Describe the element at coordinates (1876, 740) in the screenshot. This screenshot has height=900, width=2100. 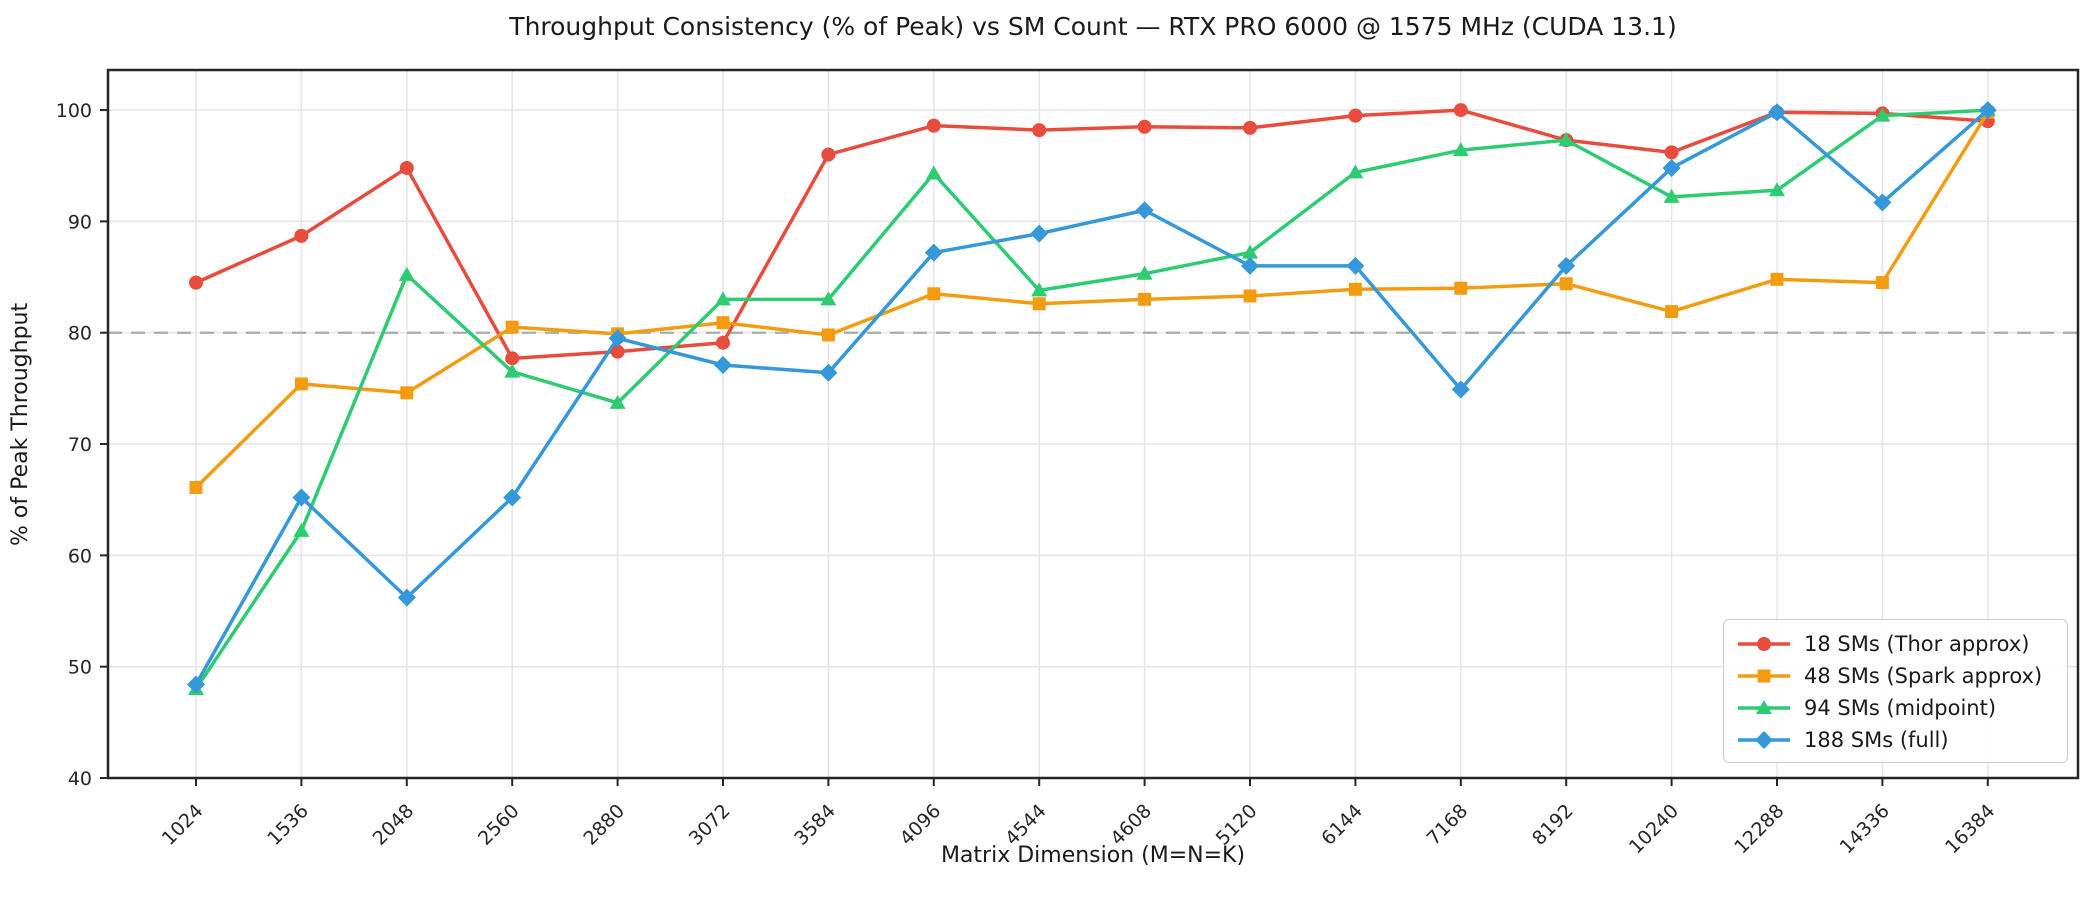
I see `legend-label: 188 SMs (full)` at that location.